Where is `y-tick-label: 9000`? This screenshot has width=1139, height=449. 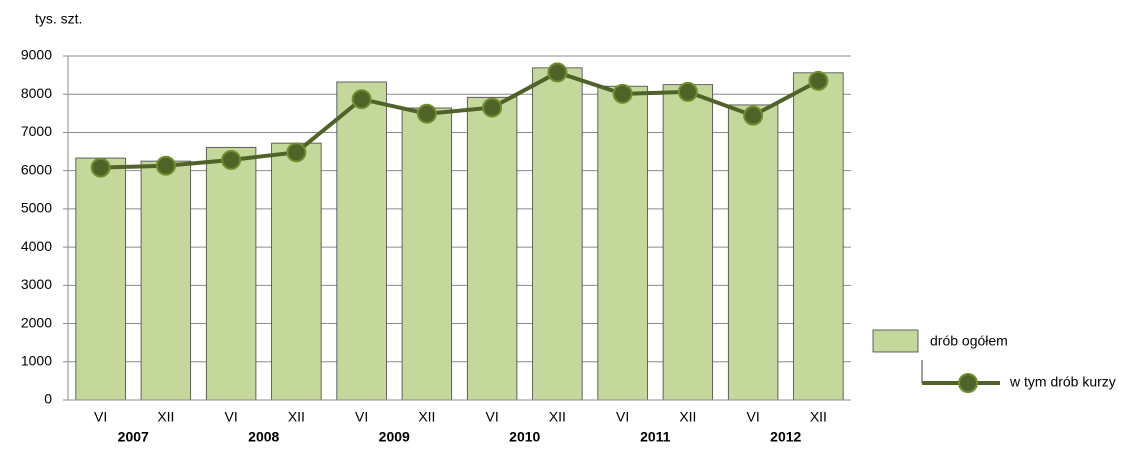 y-tick-label: 9000 is located at coordinates (36, 55).